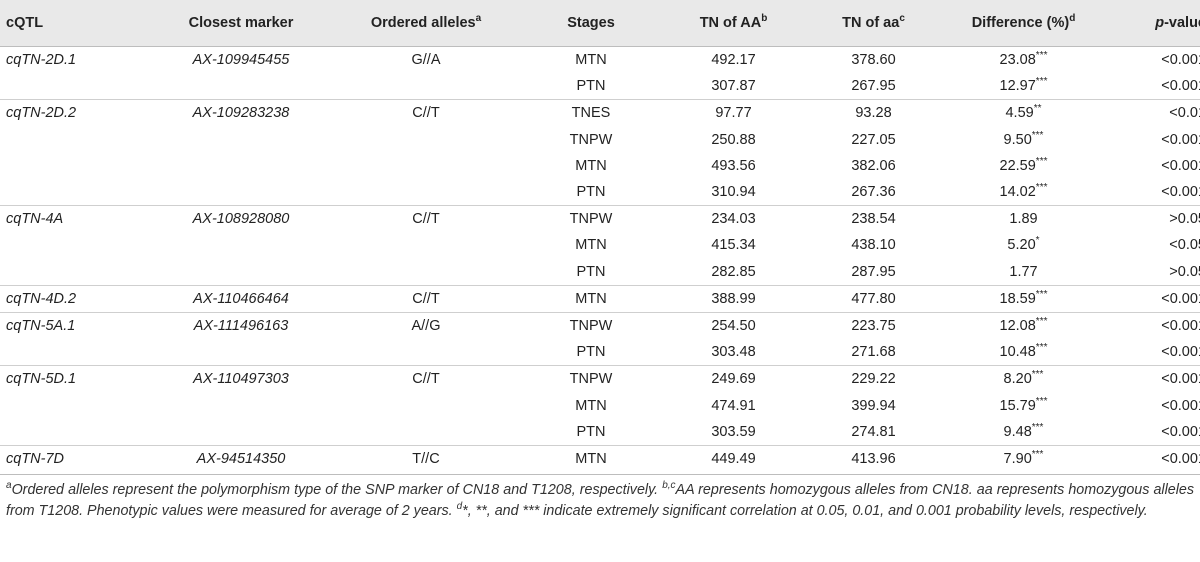 This screenshot has height=562, width=1200. What do you see at coordinates (1023, 86) in the screenshot?
I see `cell-difference: 12.97***` at bounding box center [1023, 86].